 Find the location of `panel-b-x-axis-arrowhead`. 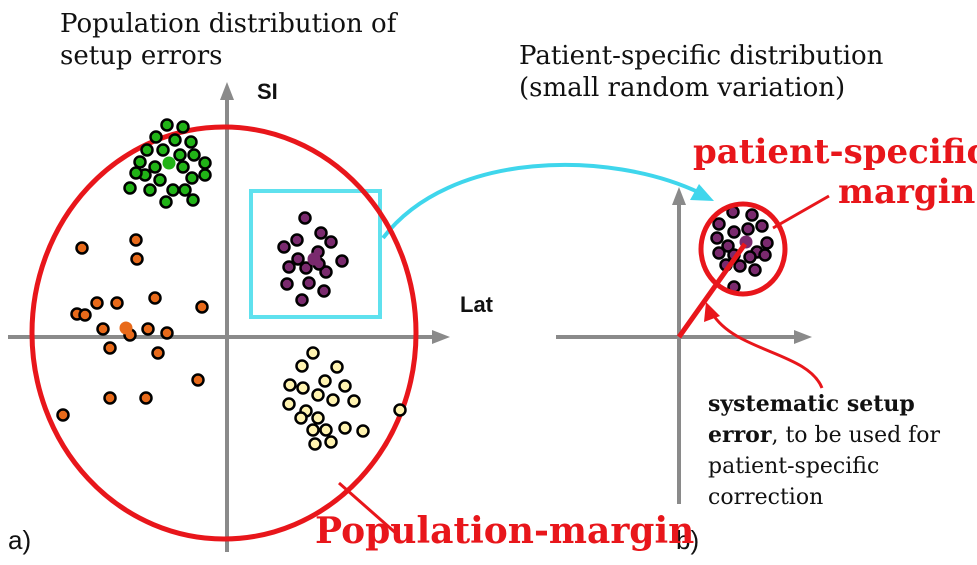

panel-b-x-axis-arrowhead is located at coordinates (803, 337).